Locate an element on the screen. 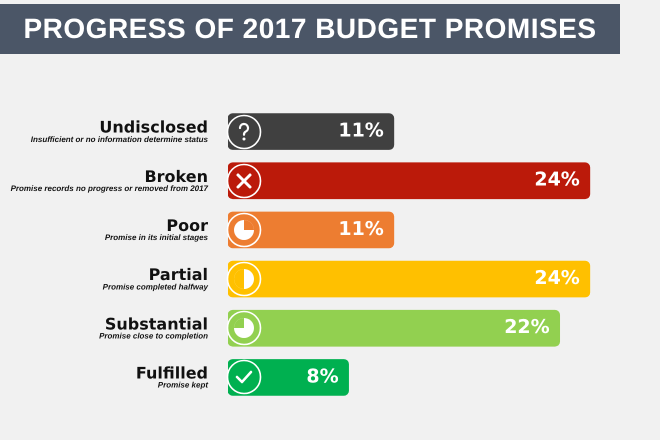  chart-title: PROGRESS OF 2017 BUDGET PROMISES is located at coordinates (310, 29).